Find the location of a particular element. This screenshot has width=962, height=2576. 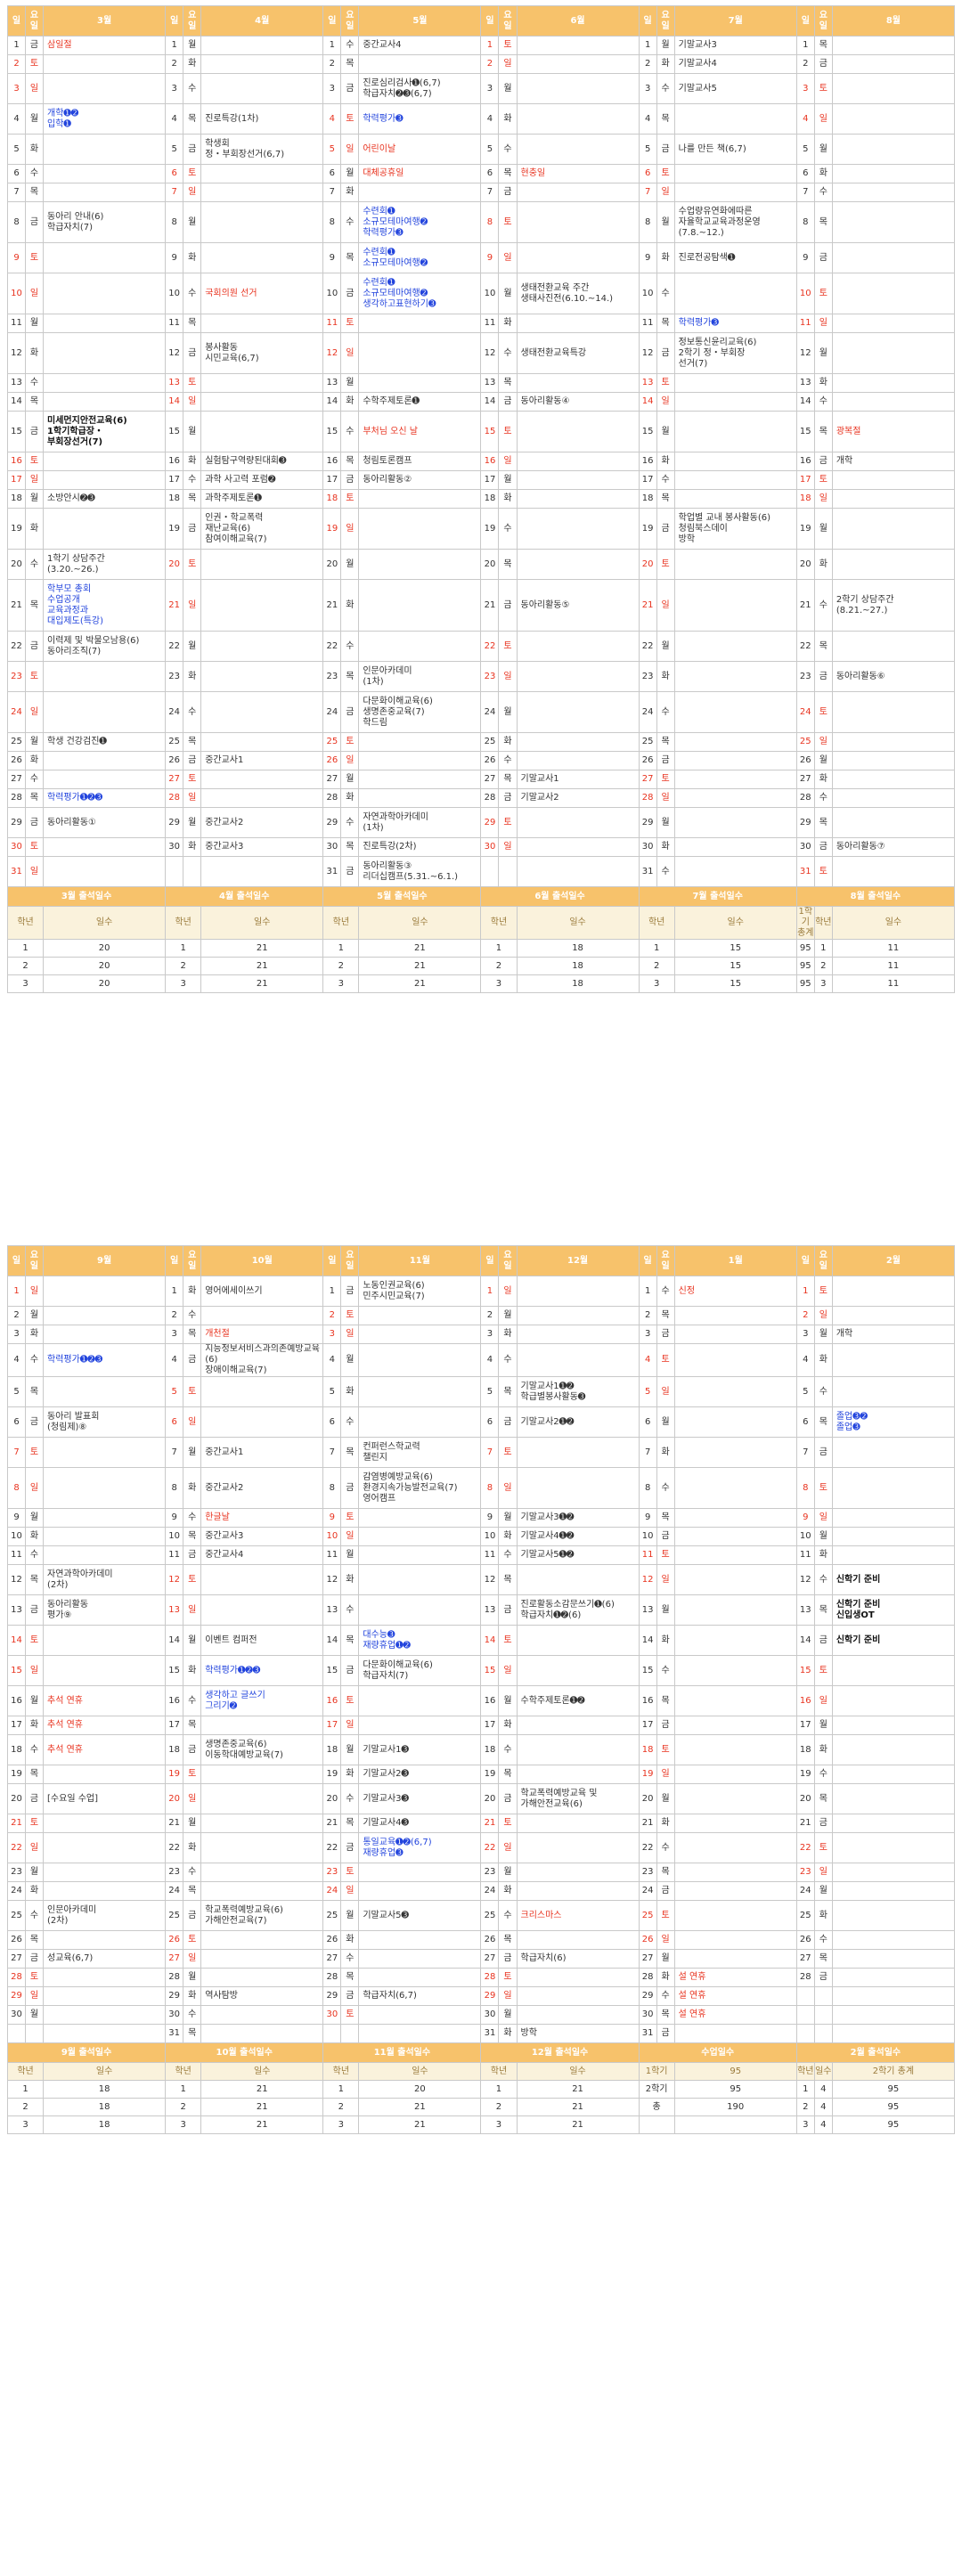

day-number: 21 is located at coordinates (174, 1824).